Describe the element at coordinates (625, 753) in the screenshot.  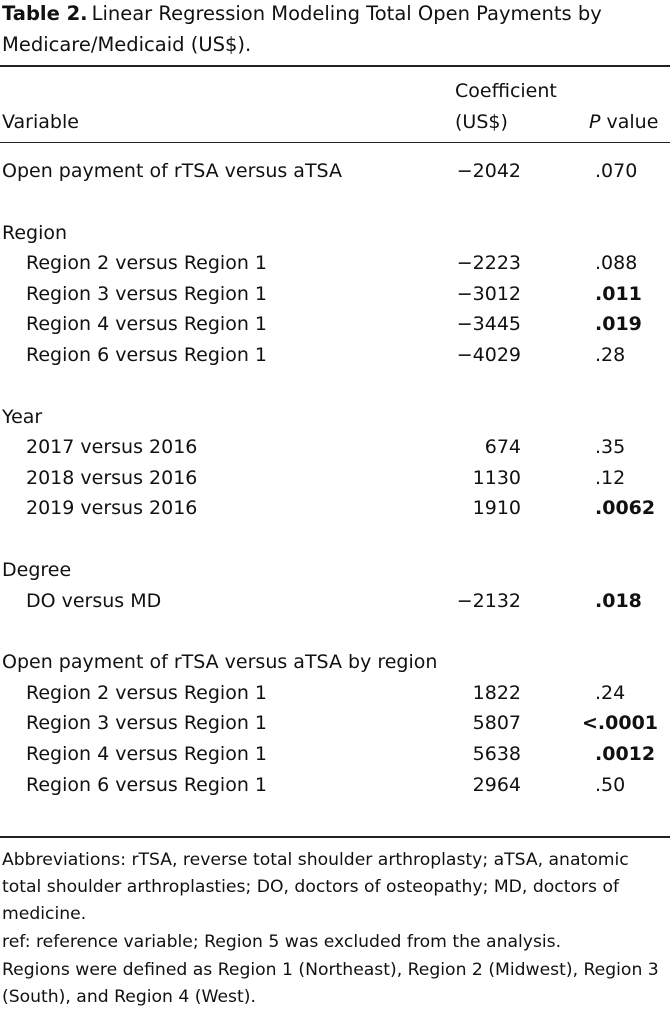
I see `p-value-cell: .0012` at that location.